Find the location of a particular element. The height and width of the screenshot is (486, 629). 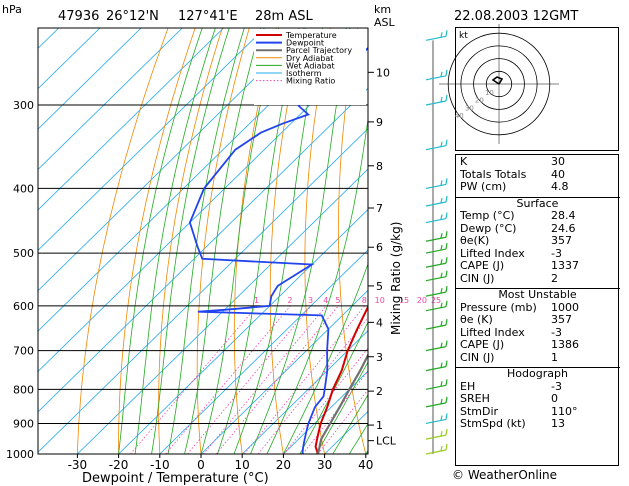

most-unstable-value: 1386 is located at coordinates (565, 344).